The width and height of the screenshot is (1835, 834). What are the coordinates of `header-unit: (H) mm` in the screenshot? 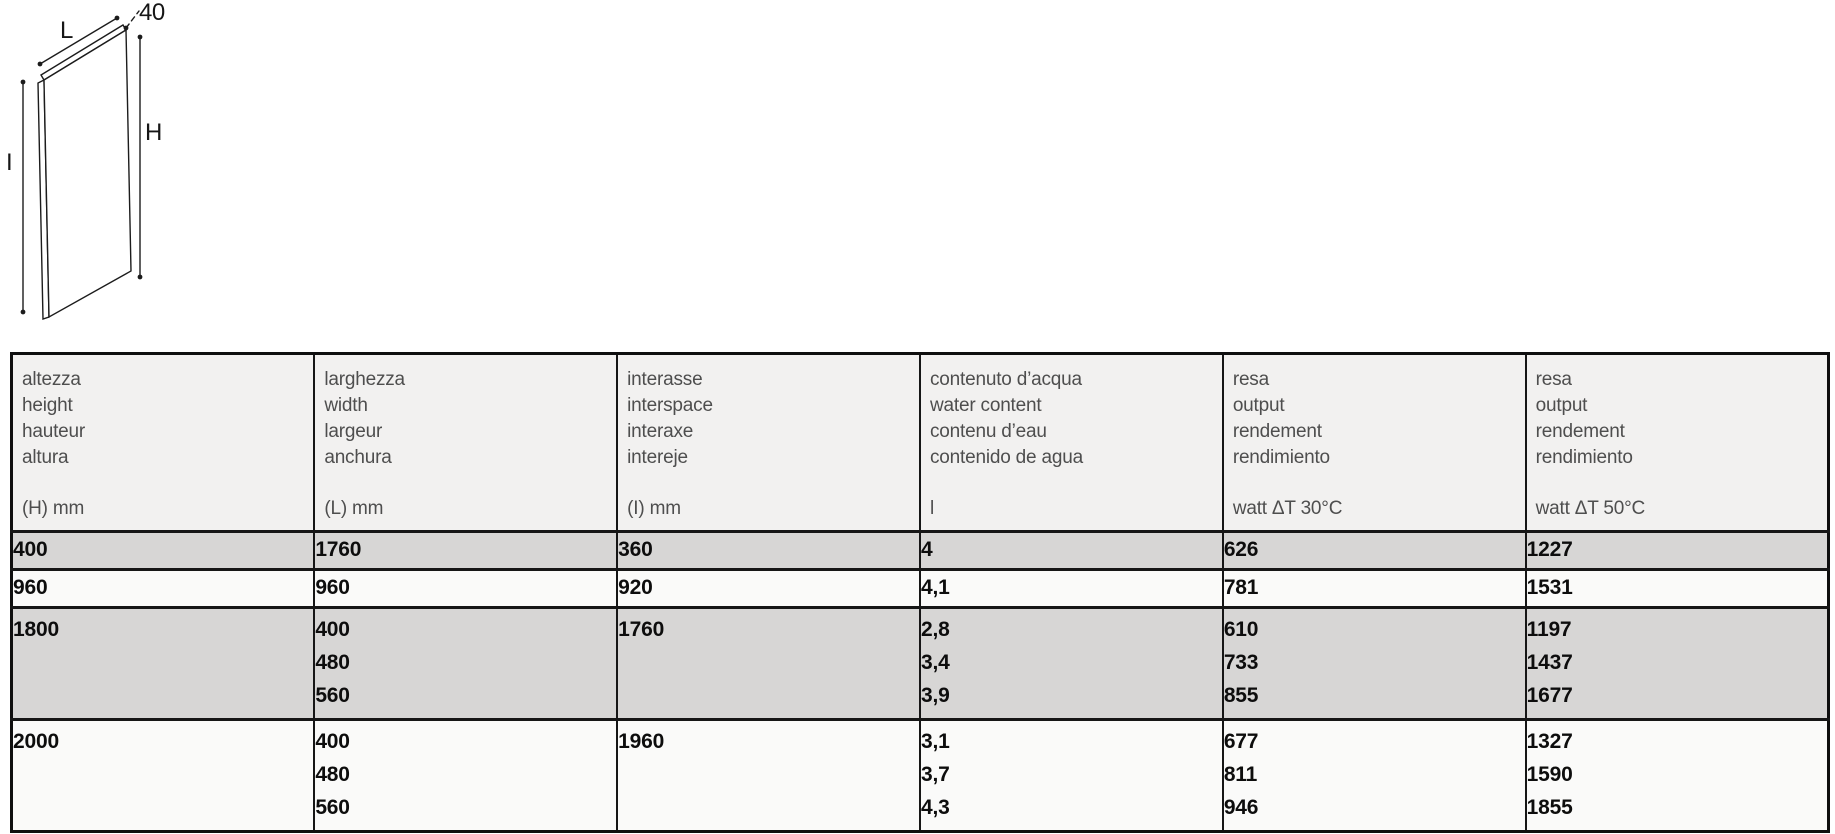 It's located at (53, 508).